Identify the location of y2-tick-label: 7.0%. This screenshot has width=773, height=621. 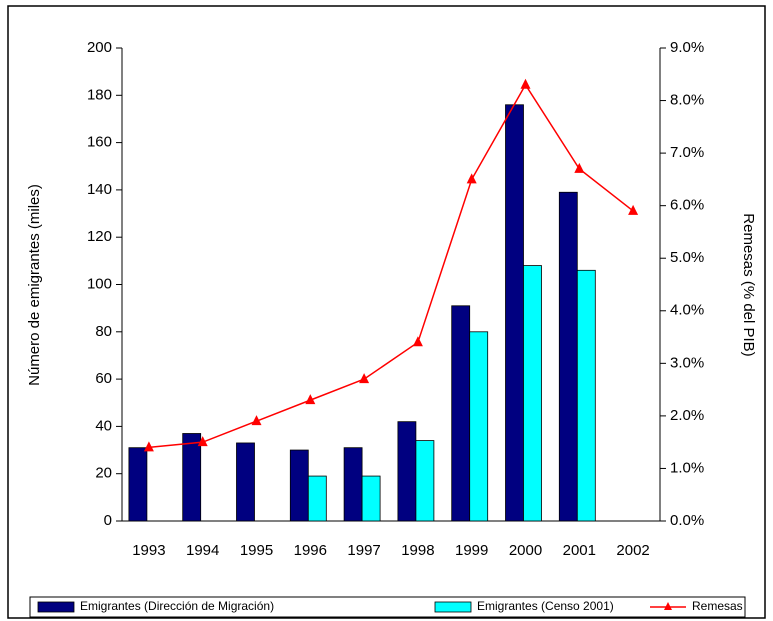
(687, 152).